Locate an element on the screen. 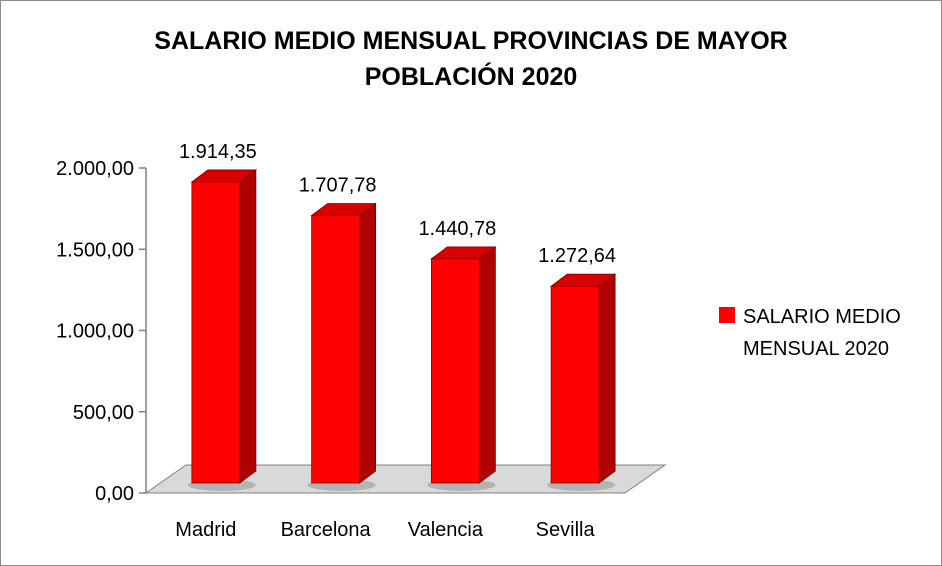 The width and height of the screenshot is (942, 566). y-tick-label: 500,00 is located at coordinates (103, 413).